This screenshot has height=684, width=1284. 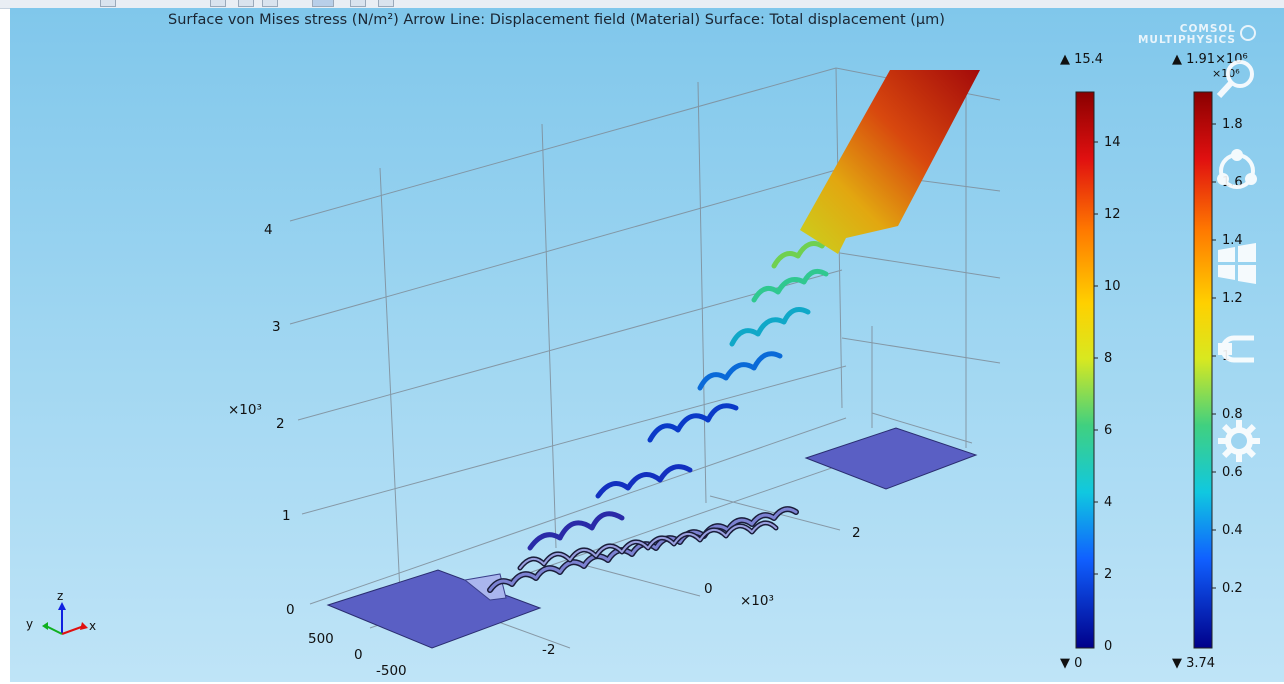 What do you see at coordinates (1226, 73) in the screenshot?
I see `colorbar-disp-multiplier: ×10⁶` at bounding box center [1226, 73].